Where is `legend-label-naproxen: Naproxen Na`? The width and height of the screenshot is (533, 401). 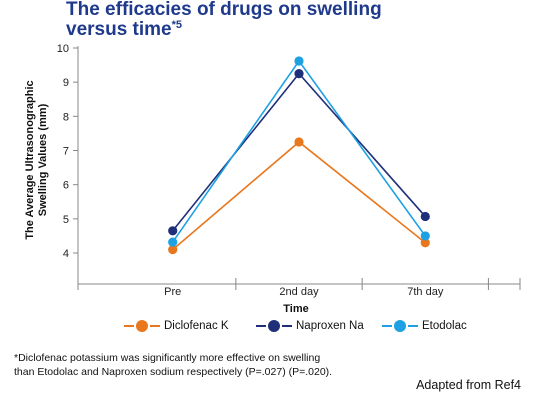 legend-label-naproxen: Naproxen Na is located at coordinates (330, 326).